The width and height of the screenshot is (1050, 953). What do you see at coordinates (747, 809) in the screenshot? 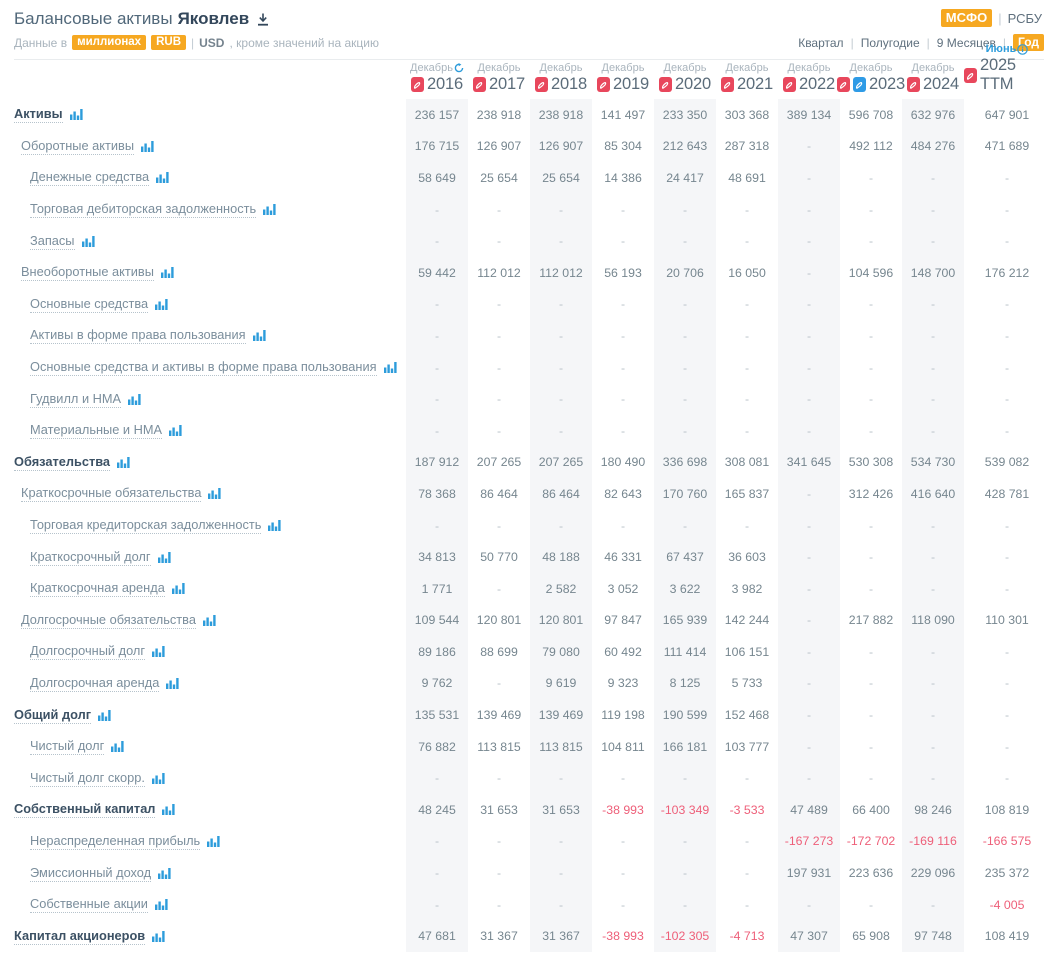
I see `value-cell: -3 533` at bounding box center [747, 809].